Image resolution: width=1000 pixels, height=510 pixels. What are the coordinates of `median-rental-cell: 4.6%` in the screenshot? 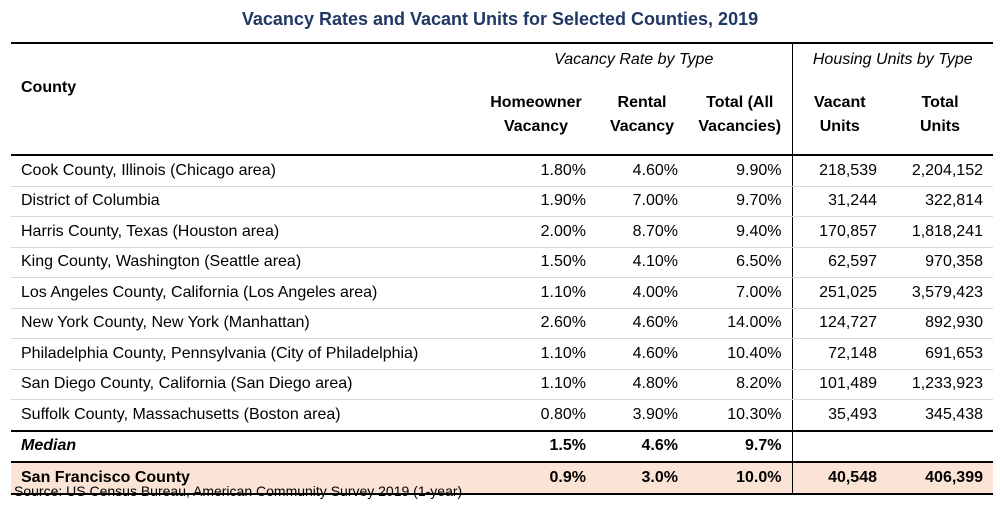 It's located at (642, 446).